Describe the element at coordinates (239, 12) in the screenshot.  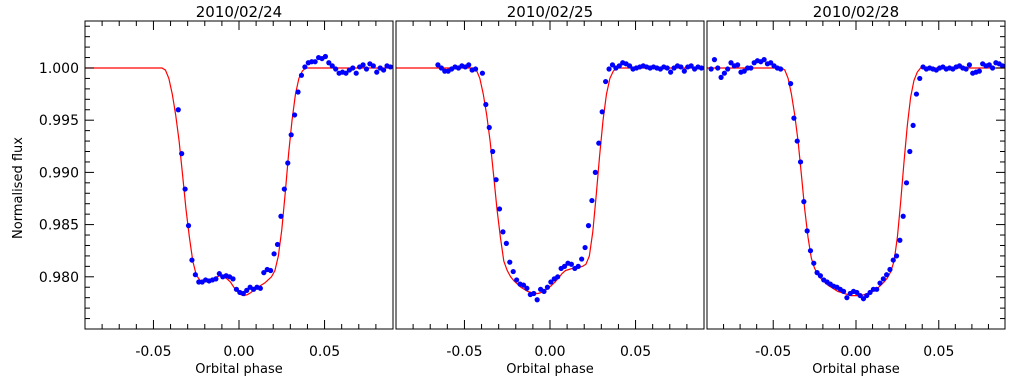
I see `panel-title: 2010/02/24` at that location.